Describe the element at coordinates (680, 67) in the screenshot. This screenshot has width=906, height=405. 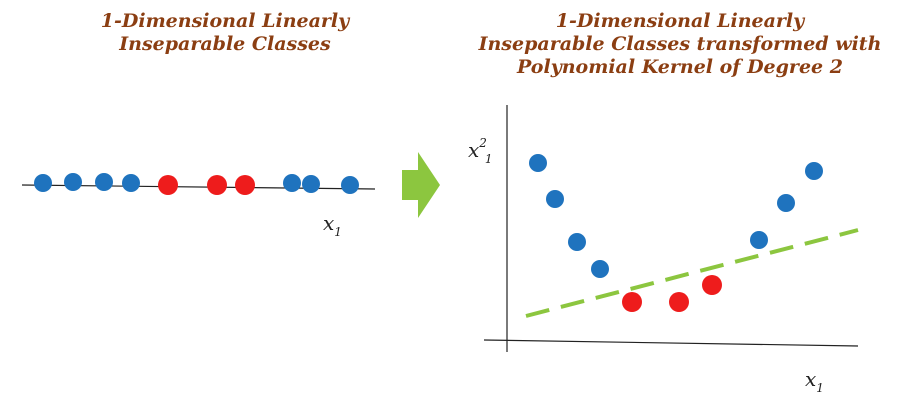
I see `right-title-line-3: Polynomial Kernel of Degree 2` at that location.